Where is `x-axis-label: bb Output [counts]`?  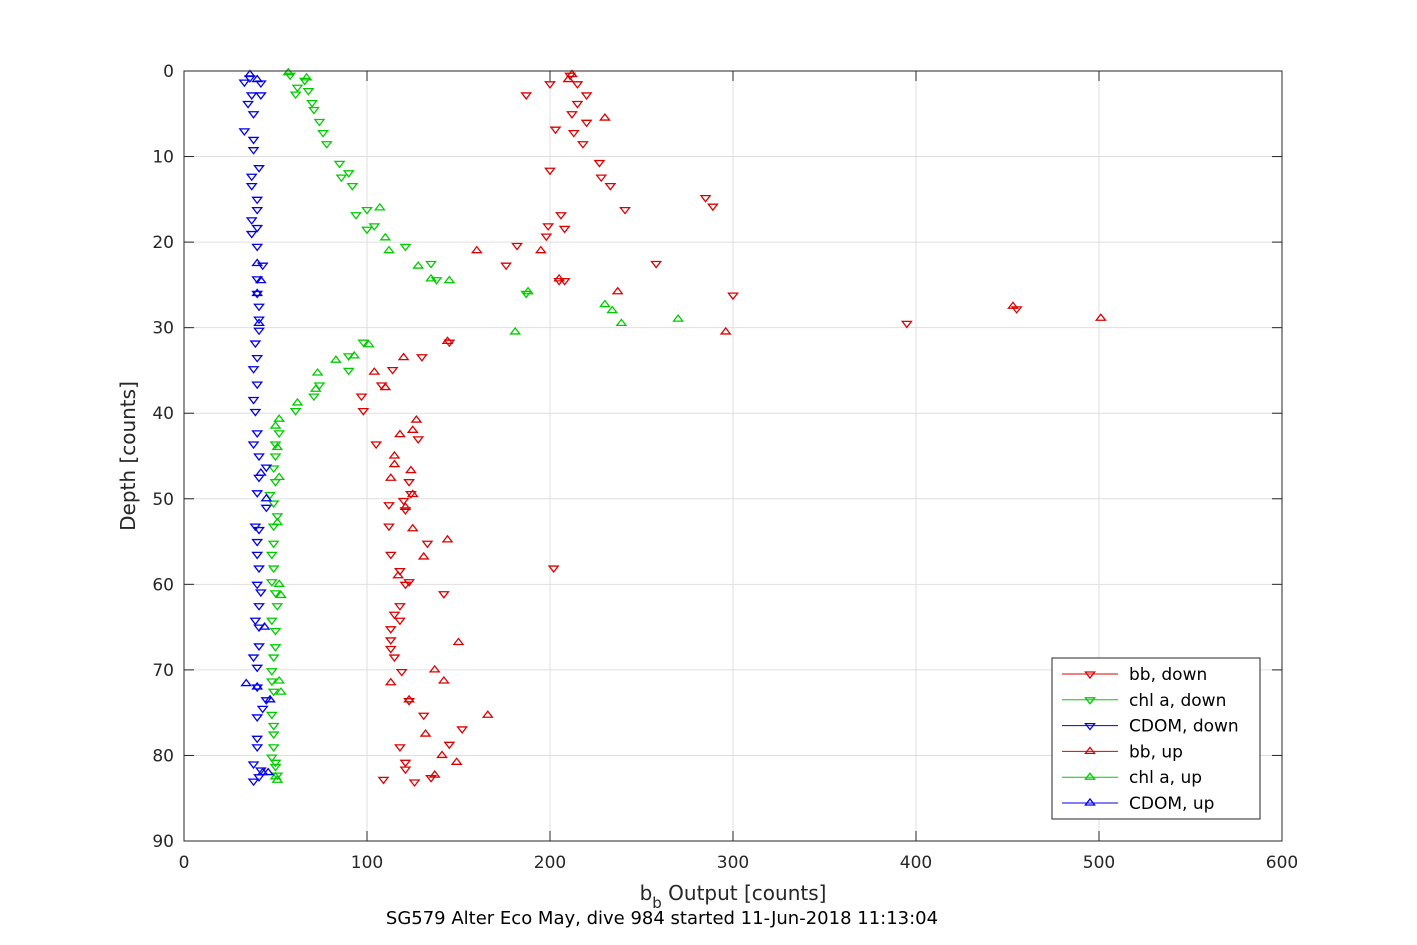 x-axis-label: bb Output [counts] is located at coordinates (733, 896).